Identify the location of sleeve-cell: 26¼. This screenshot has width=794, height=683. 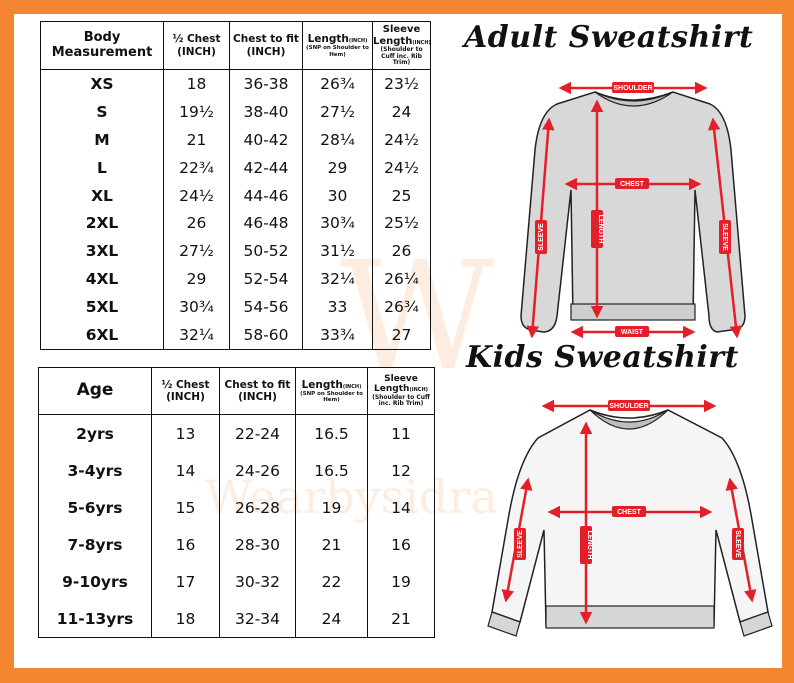
(401, 279).